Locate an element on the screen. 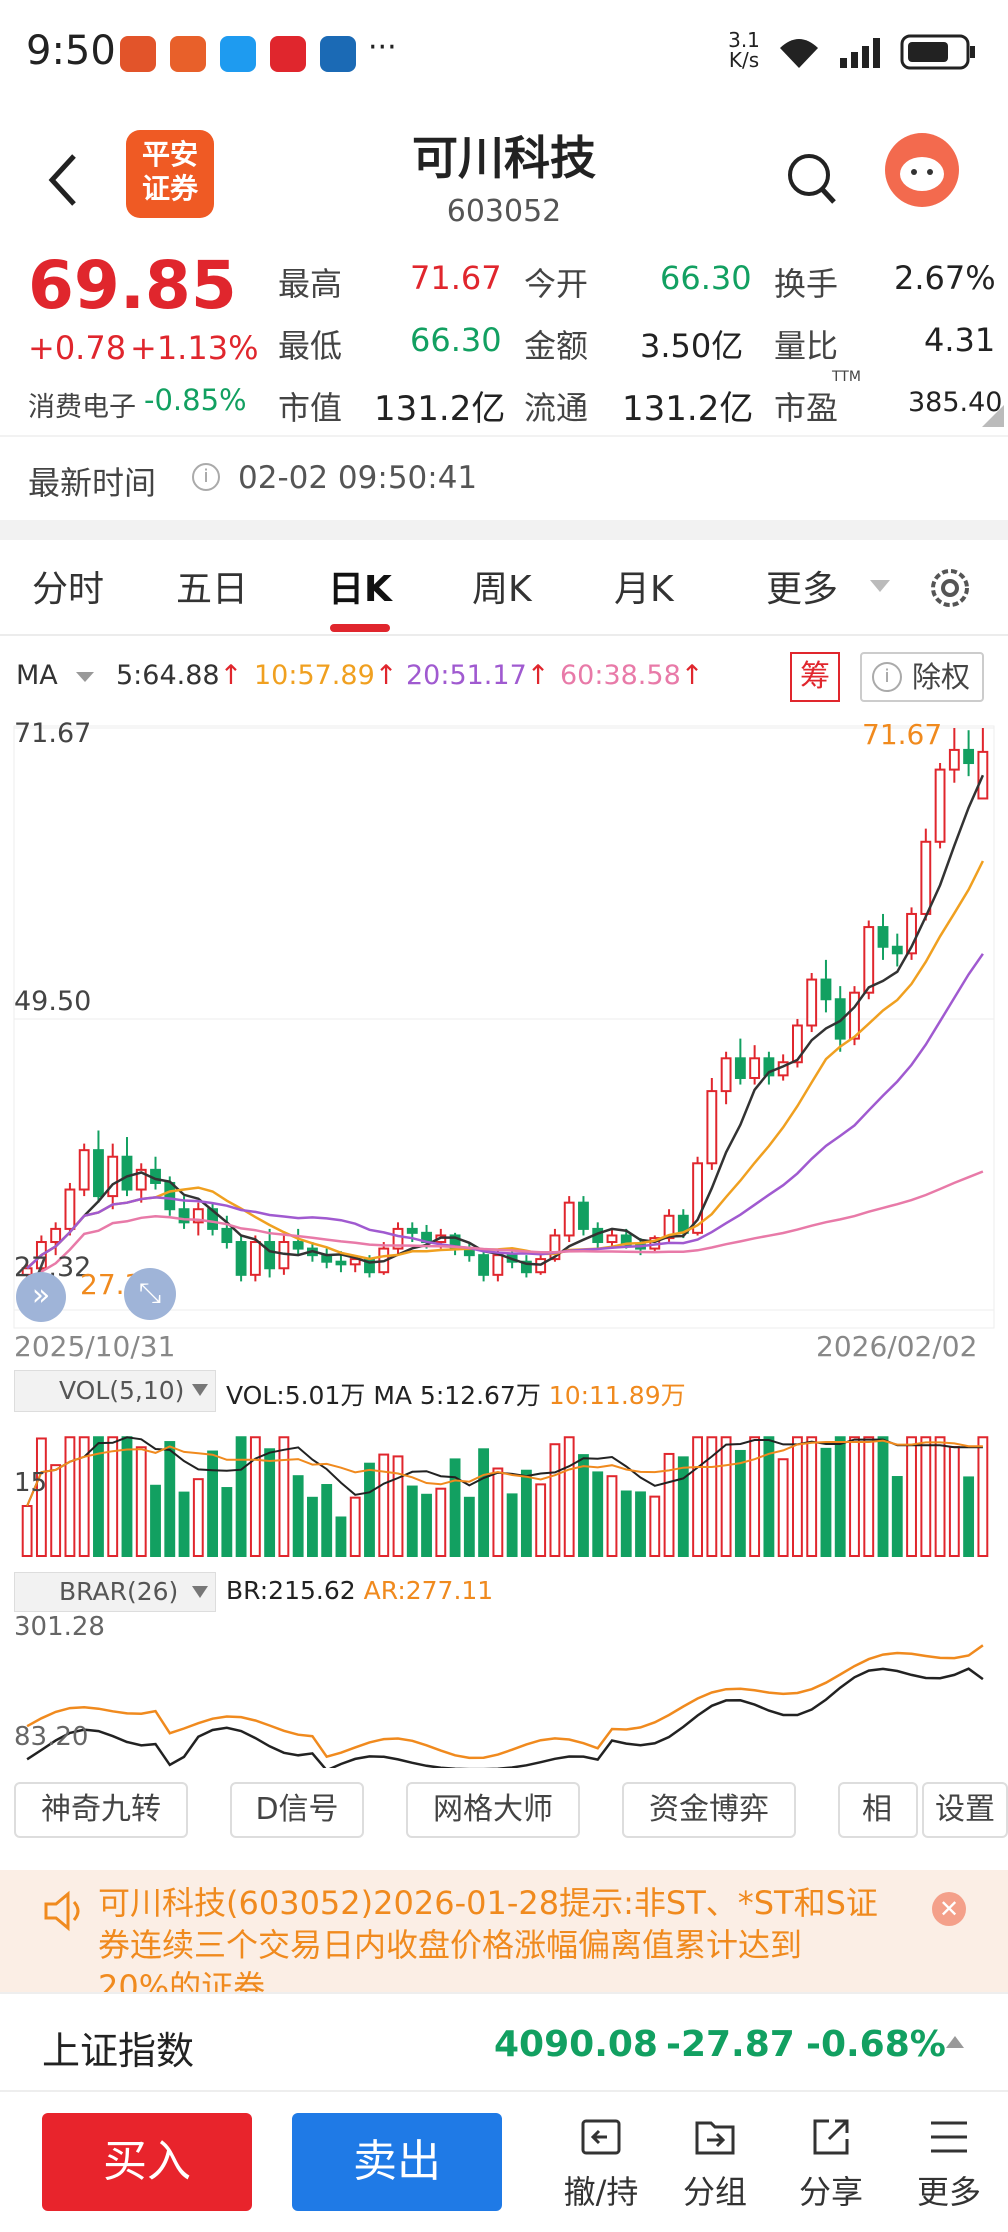  amount-value: 3.50亿 is located at coordinates (692, 346).